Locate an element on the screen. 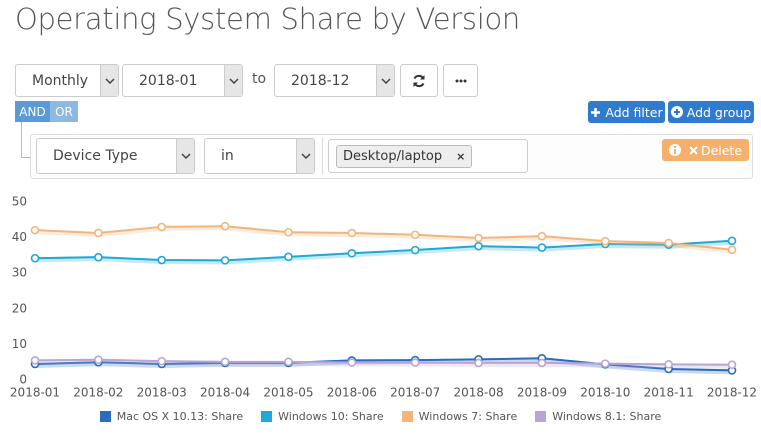 The height and width of the screenshot is (434, 761). y-tick-label: 20 is located at coordinates (19, 308).